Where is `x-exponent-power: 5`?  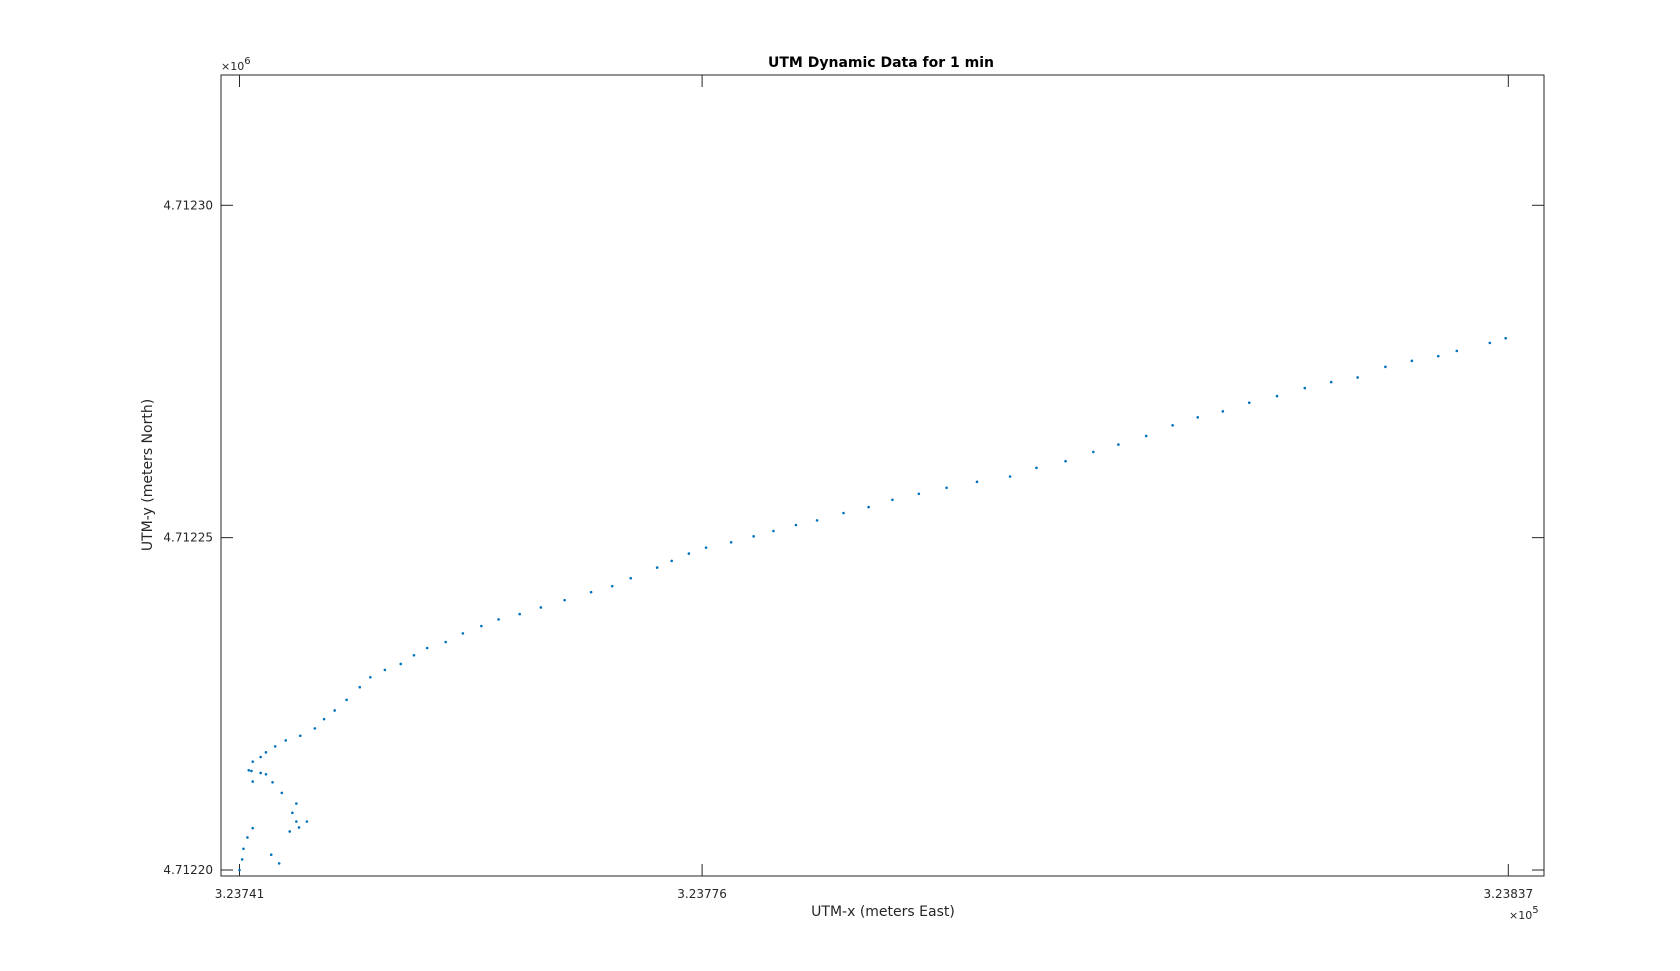
x-exponent-power: 5 is located at coordinates (1535, 910).